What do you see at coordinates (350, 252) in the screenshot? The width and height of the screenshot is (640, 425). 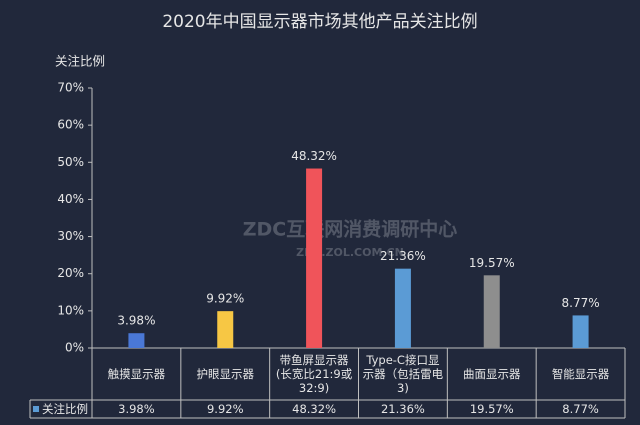 I see `watermark: ZDC.ZOL.COM.CN` at bounding box center [350, 252].